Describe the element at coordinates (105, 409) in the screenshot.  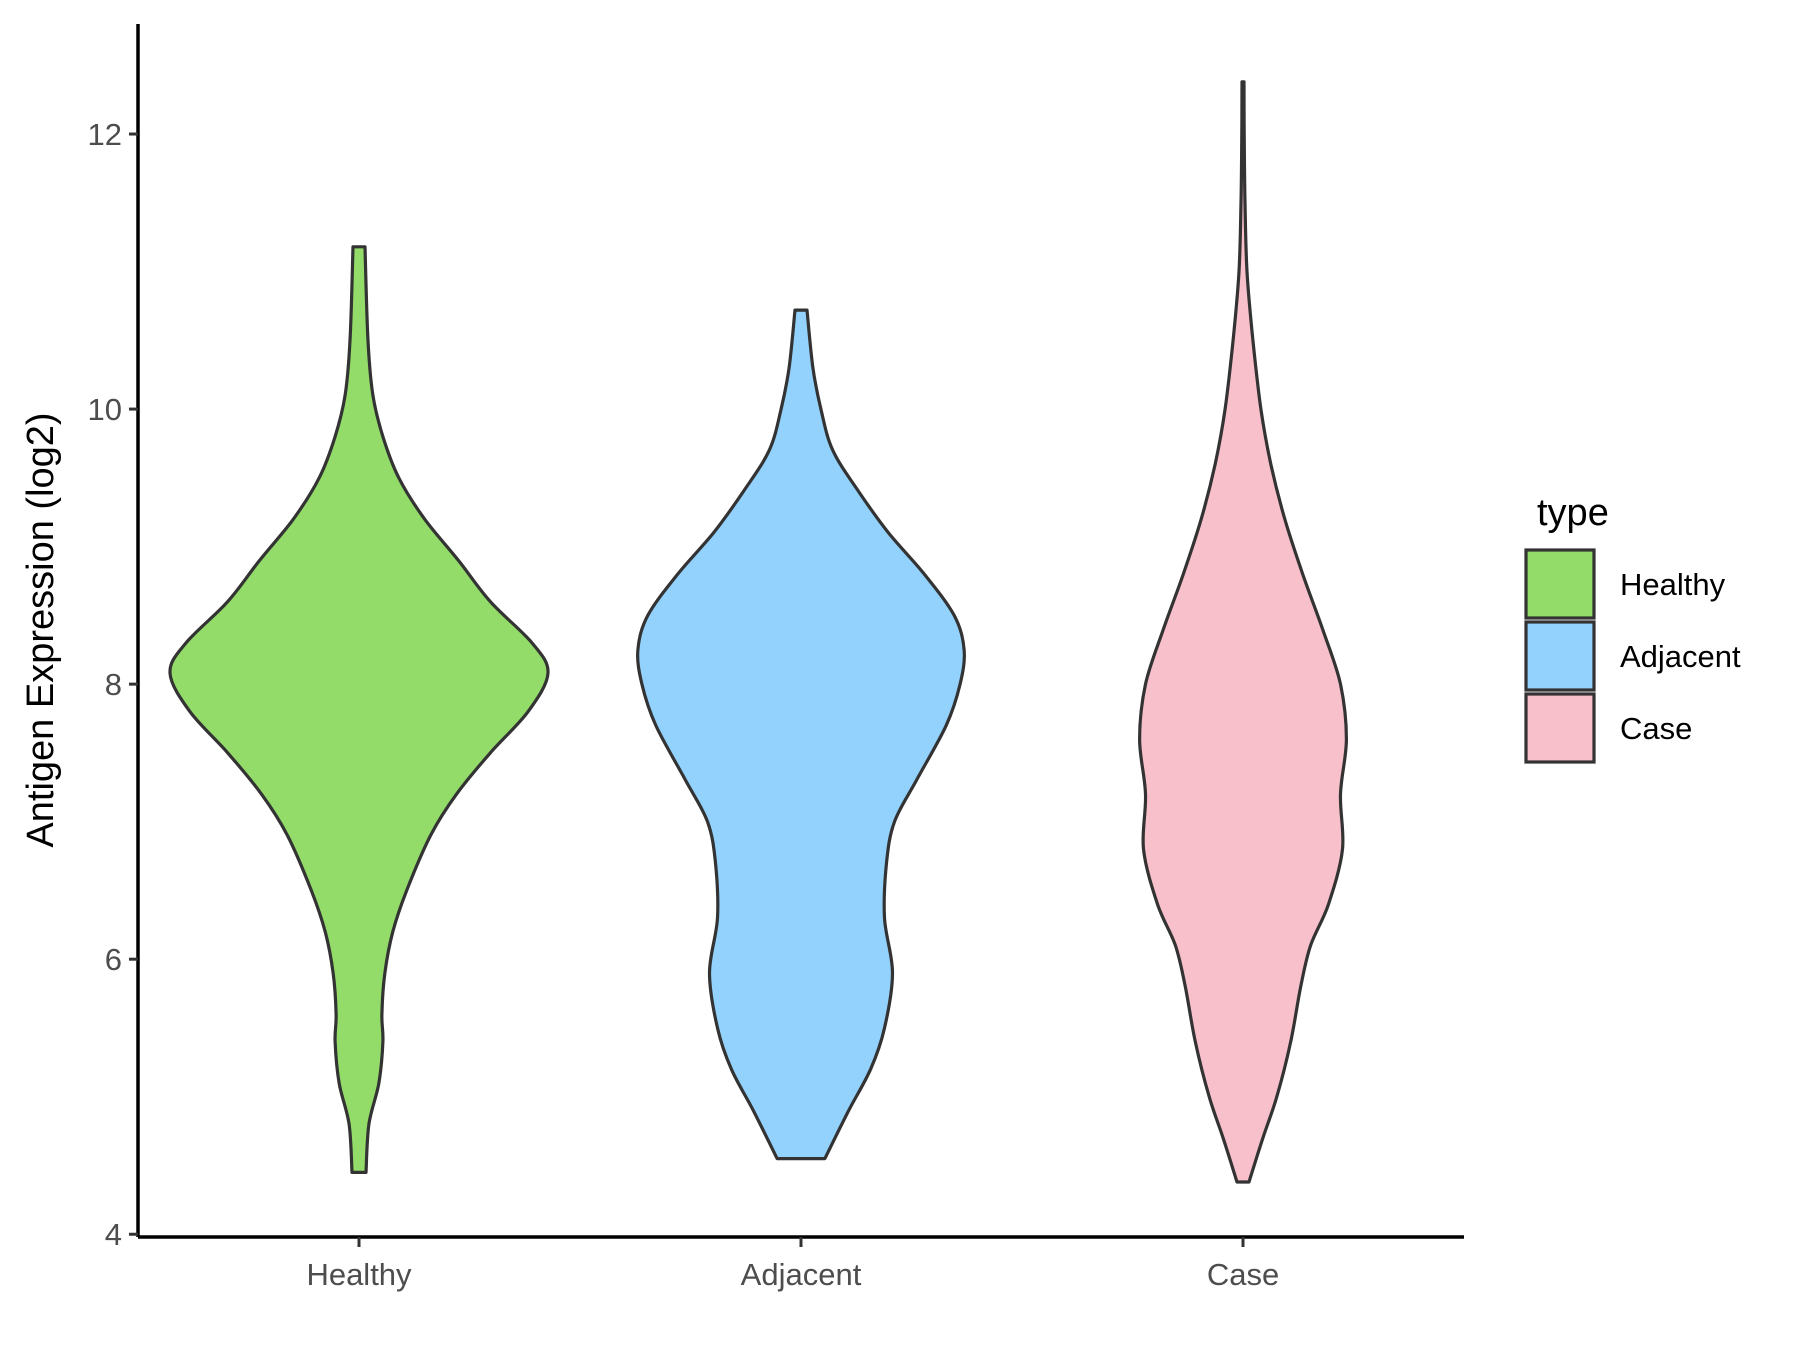
I see `y-tick-label: 10` at that location.